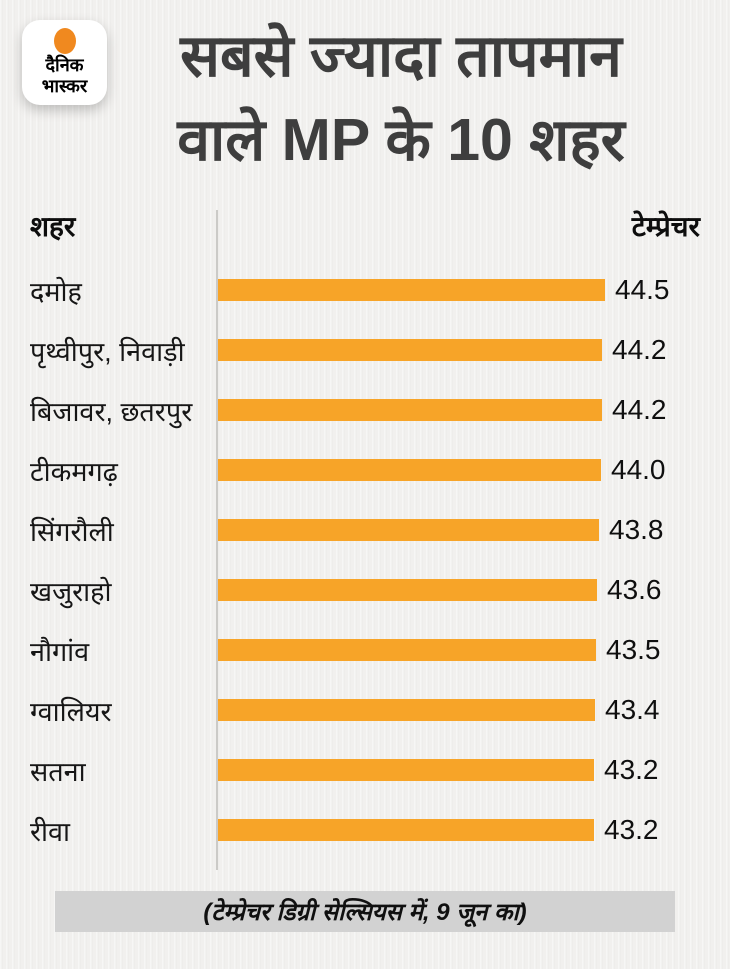  I want to click on chart-row: दमोह 44.5, so click(365, 290).